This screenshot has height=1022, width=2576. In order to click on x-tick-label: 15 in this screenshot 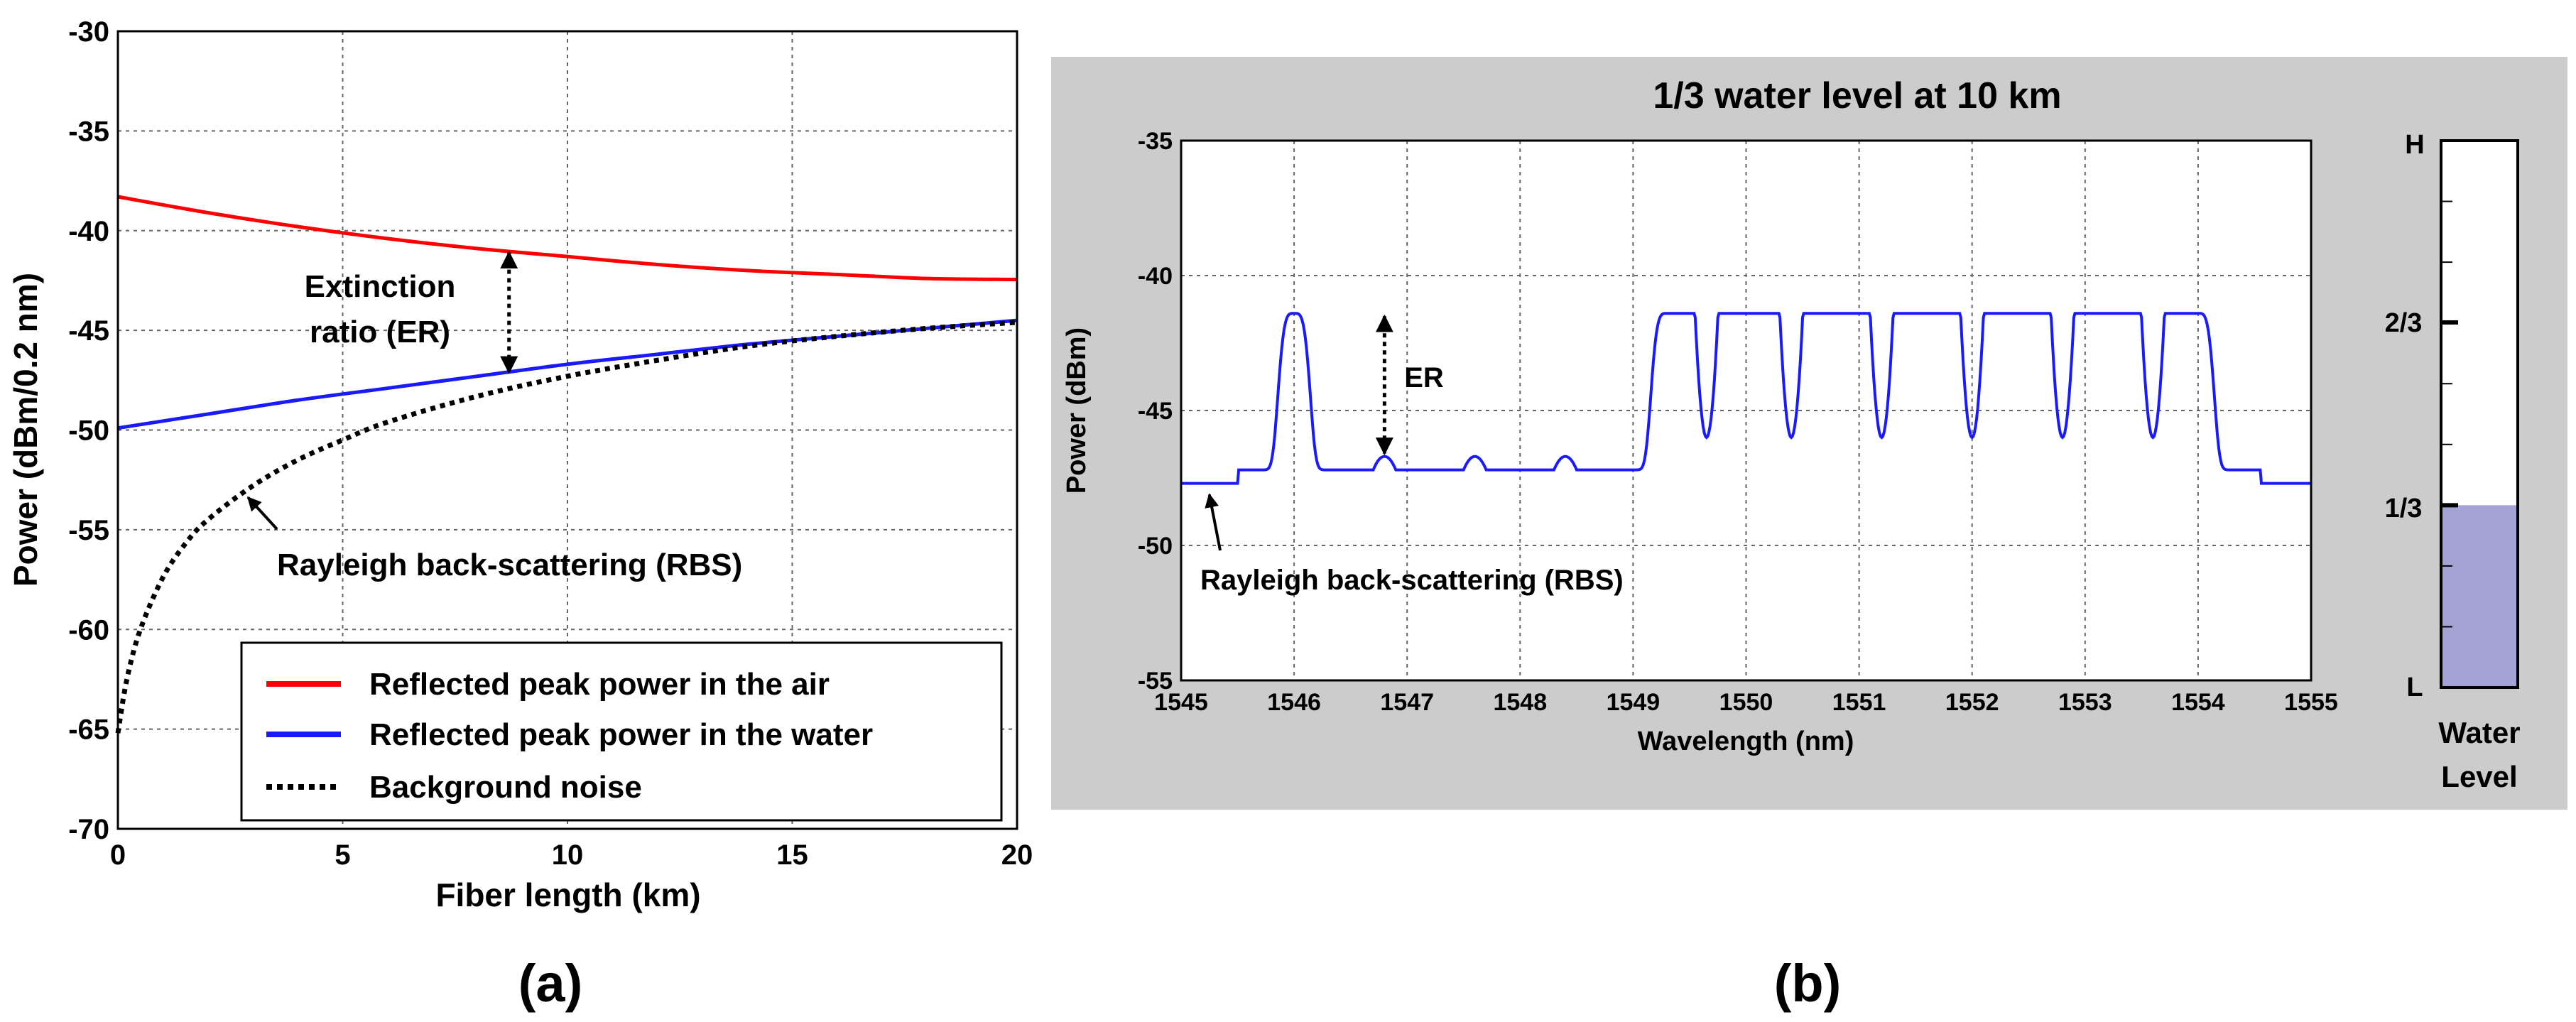, I will do `click(792, 855)`.